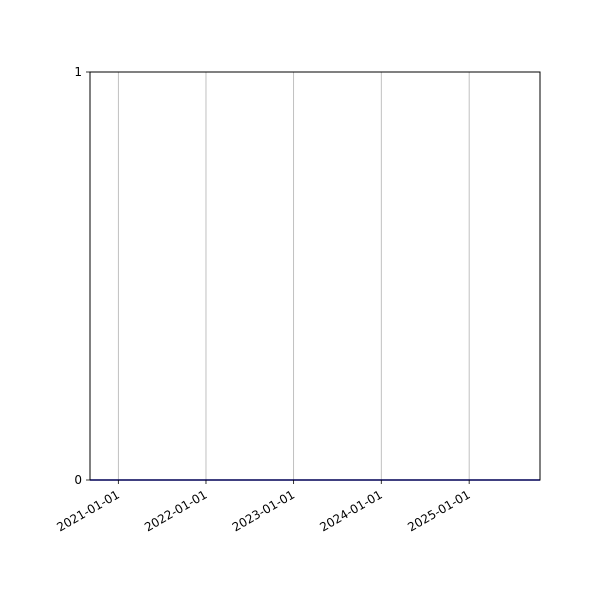 Image resolution: width=600 pixels, height=600 pixels. I want to click on y-tick-label: 1, so click(78, 72).